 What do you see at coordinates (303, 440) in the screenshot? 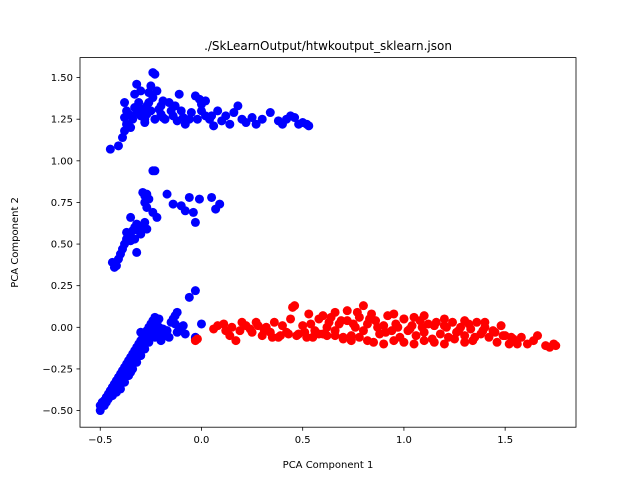
I see `x-tick-label: 0.5` at bounding box center [303, 440].